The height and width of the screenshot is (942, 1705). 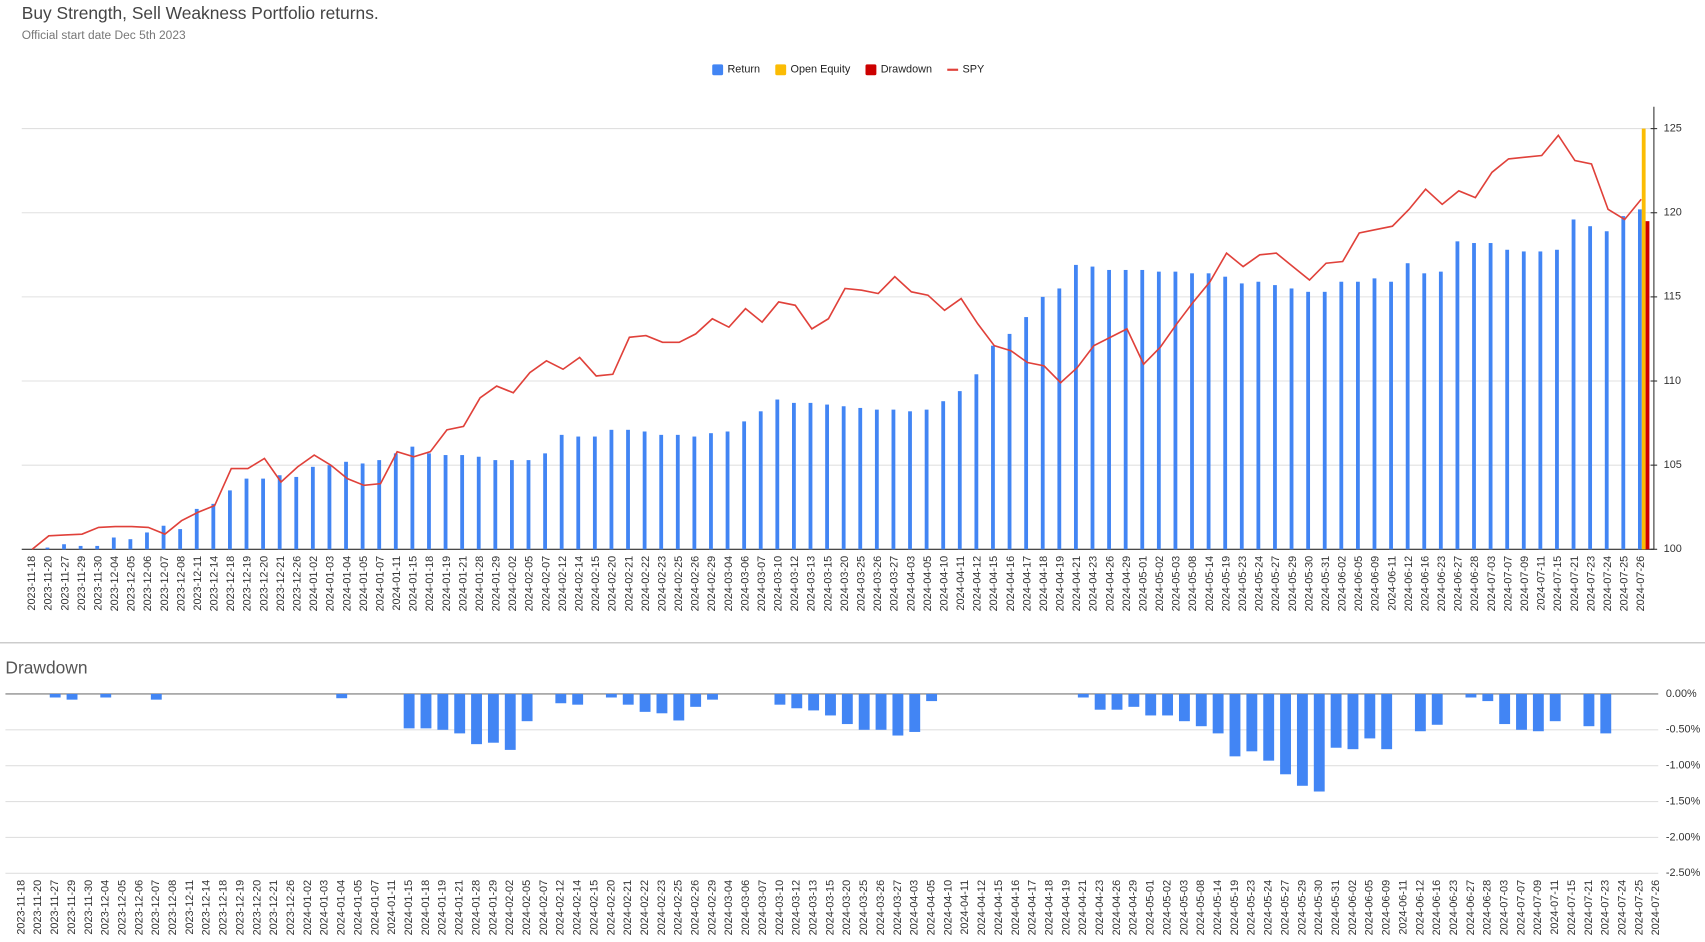 I want to click on x-tick-label: 2024-06-28, so click(x=1488, y=908).